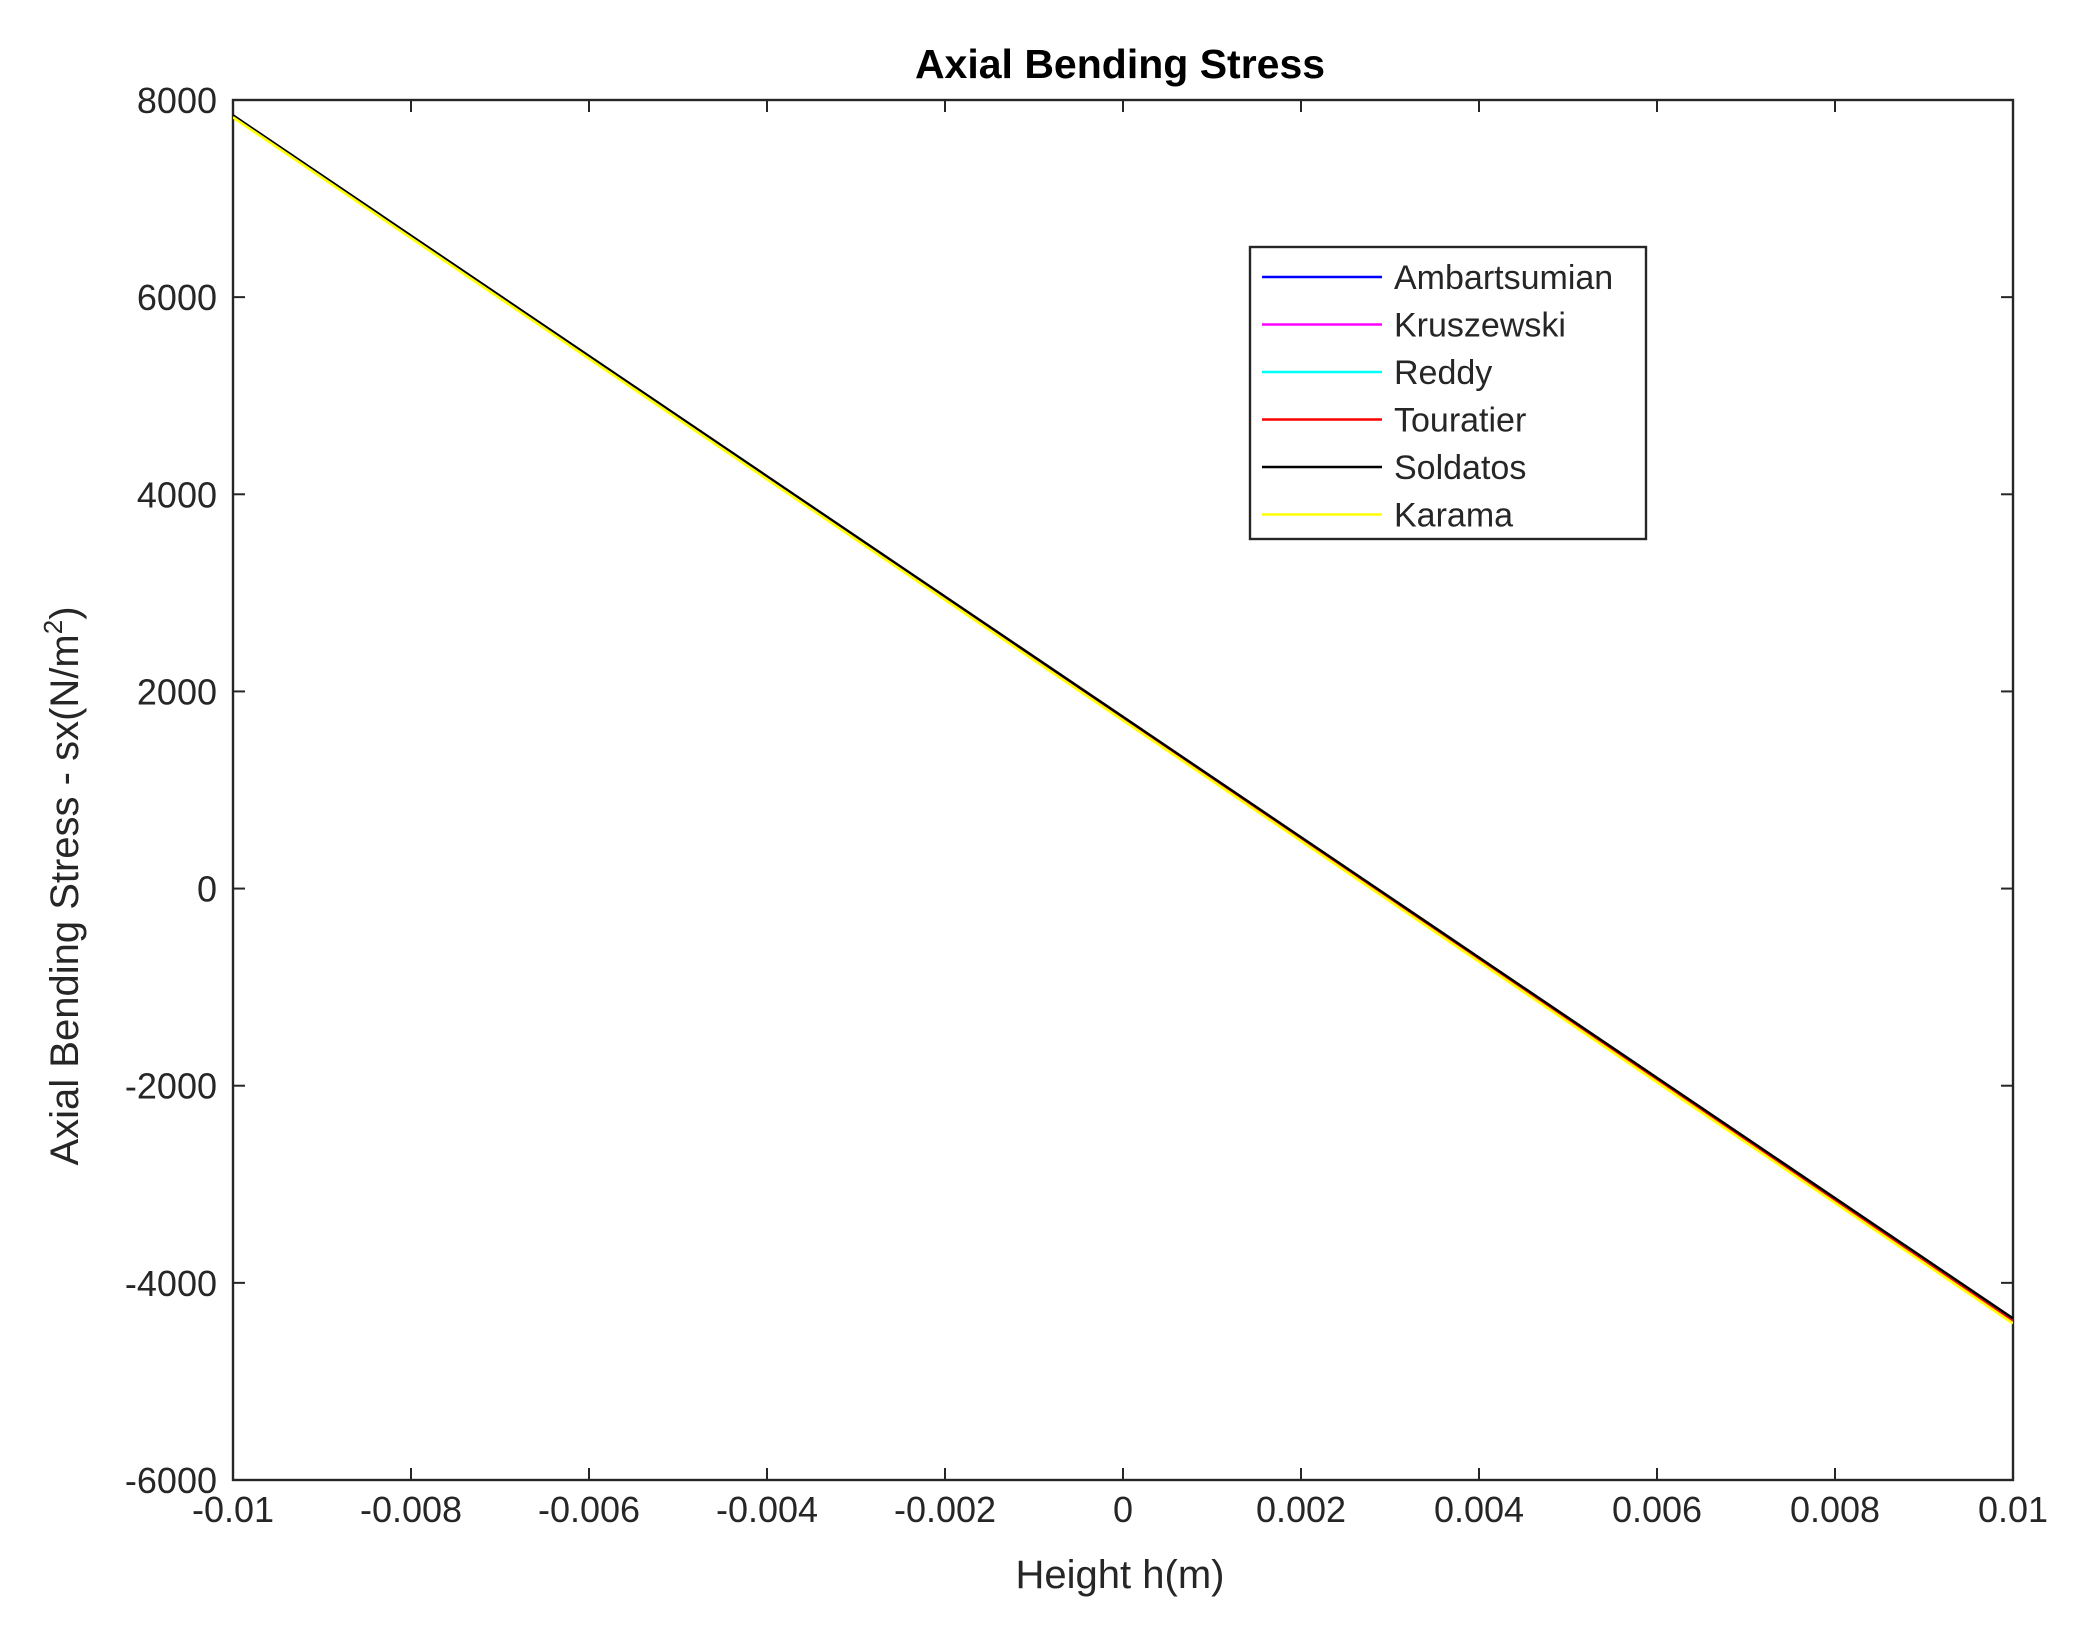 Image resolution: width=2081 pixels, height=1625 pixels. I want to click on y-tick-label: -6000, so click(171, 1480).